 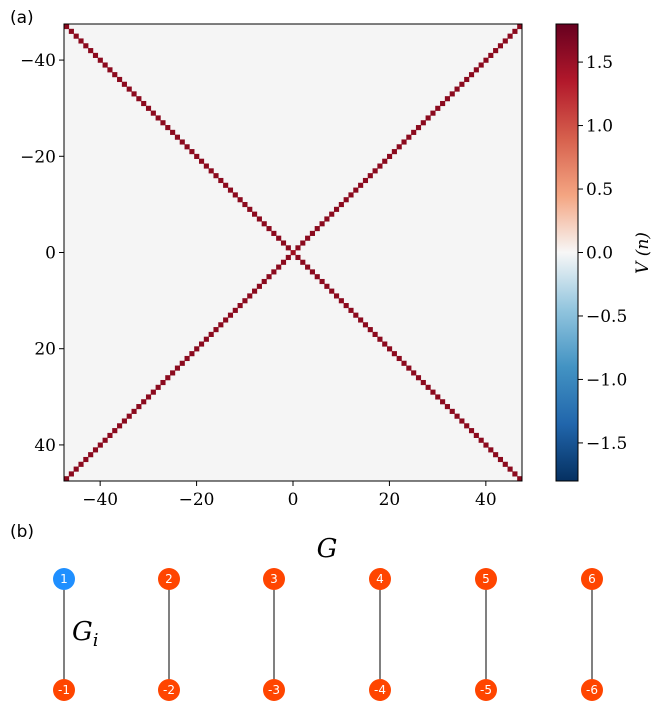 I want to click on x-tick-label: 0, so click(x=293, y=500).